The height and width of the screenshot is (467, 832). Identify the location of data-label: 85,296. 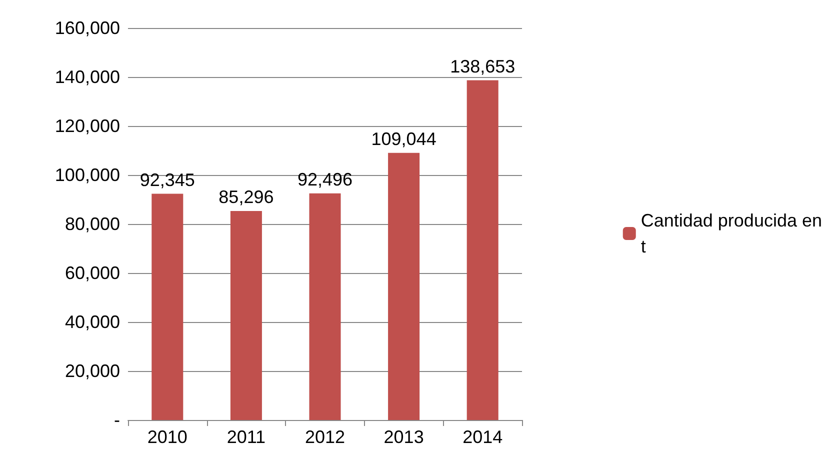
(246, 197).